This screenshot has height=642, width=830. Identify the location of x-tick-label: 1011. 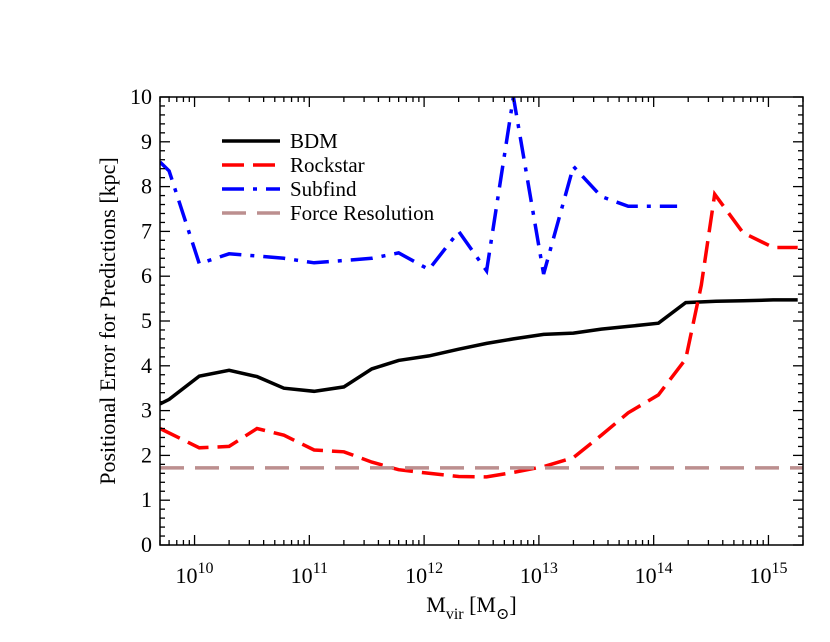
(309, 574).